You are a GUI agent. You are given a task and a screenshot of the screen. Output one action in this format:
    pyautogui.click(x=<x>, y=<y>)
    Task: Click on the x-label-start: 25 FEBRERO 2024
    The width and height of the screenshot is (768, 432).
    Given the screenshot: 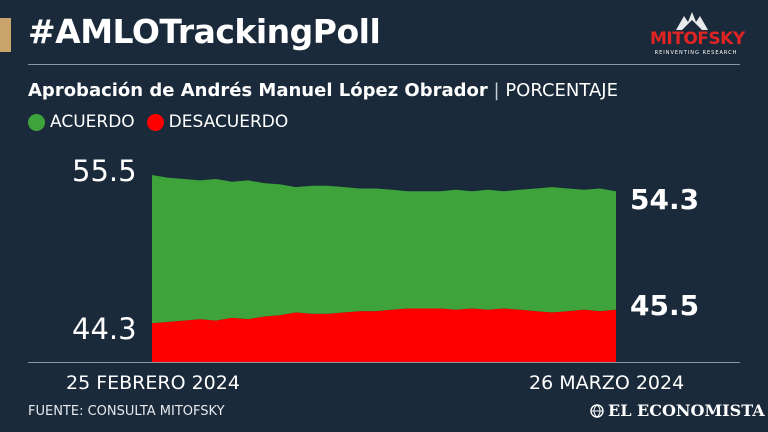 What is the action you would take?
    pyautogui.click(x=153, y=383)
    